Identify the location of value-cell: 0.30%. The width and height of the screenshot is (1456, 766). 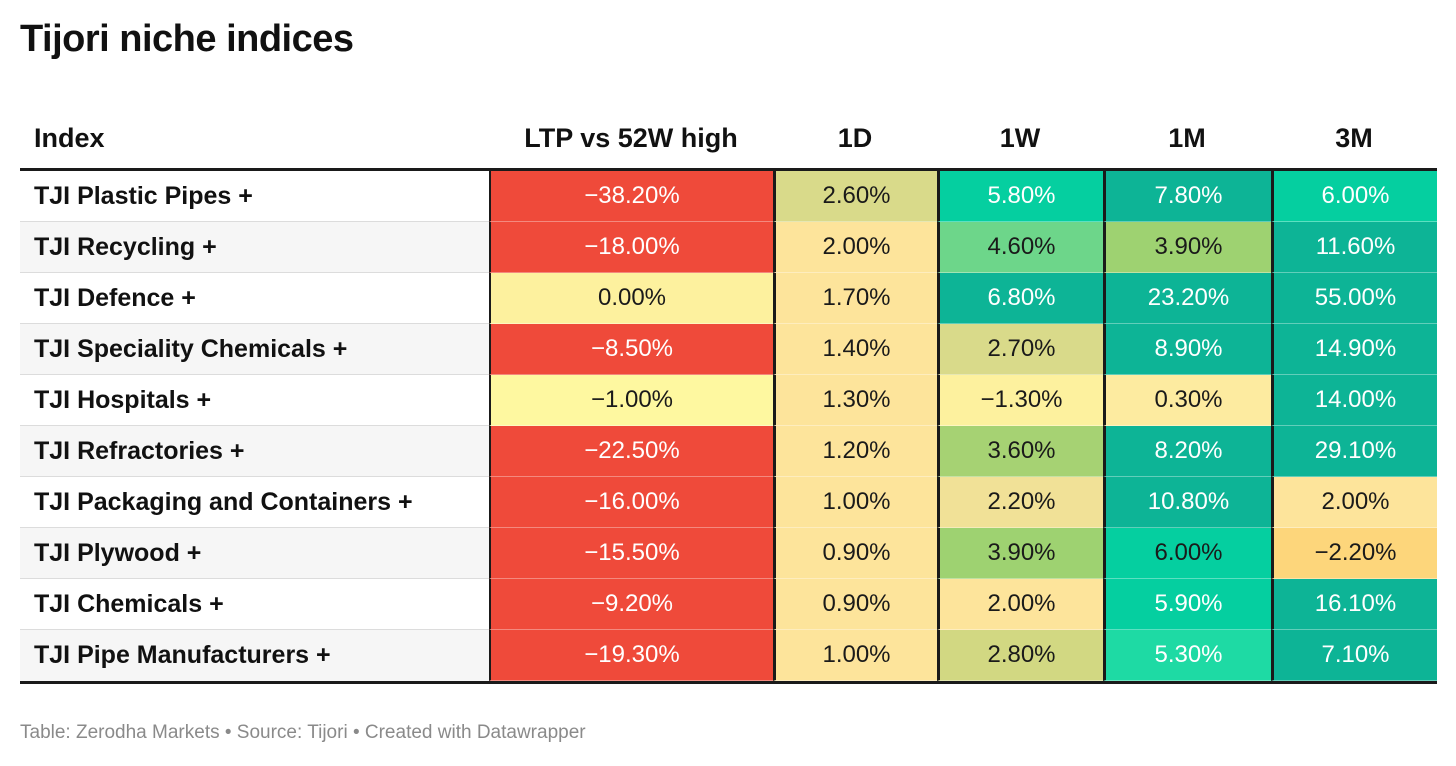
(1187, 400).